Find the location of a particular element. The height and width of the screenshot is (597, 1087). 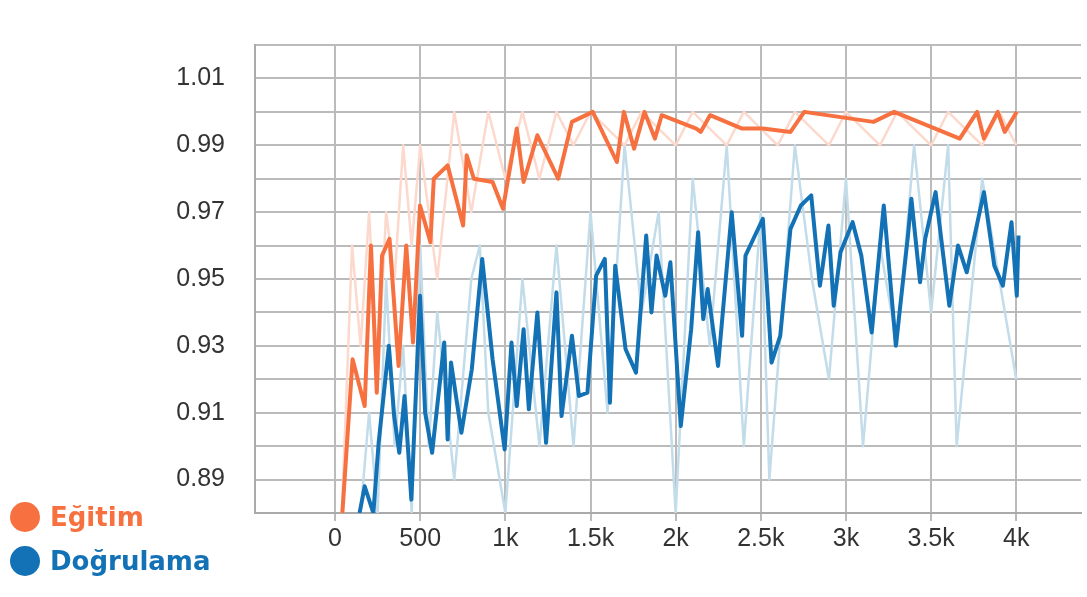

x-tick-label: 1.5k is located at coordinates (590, 536).